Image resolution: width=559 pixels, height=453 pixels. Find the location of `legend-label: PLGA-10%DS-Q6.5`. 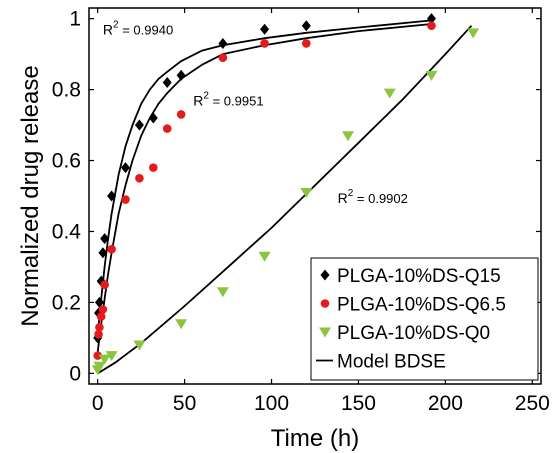

legend-label: PLGA-10%DS-Q6.5 is located at coordinates (421, 305).